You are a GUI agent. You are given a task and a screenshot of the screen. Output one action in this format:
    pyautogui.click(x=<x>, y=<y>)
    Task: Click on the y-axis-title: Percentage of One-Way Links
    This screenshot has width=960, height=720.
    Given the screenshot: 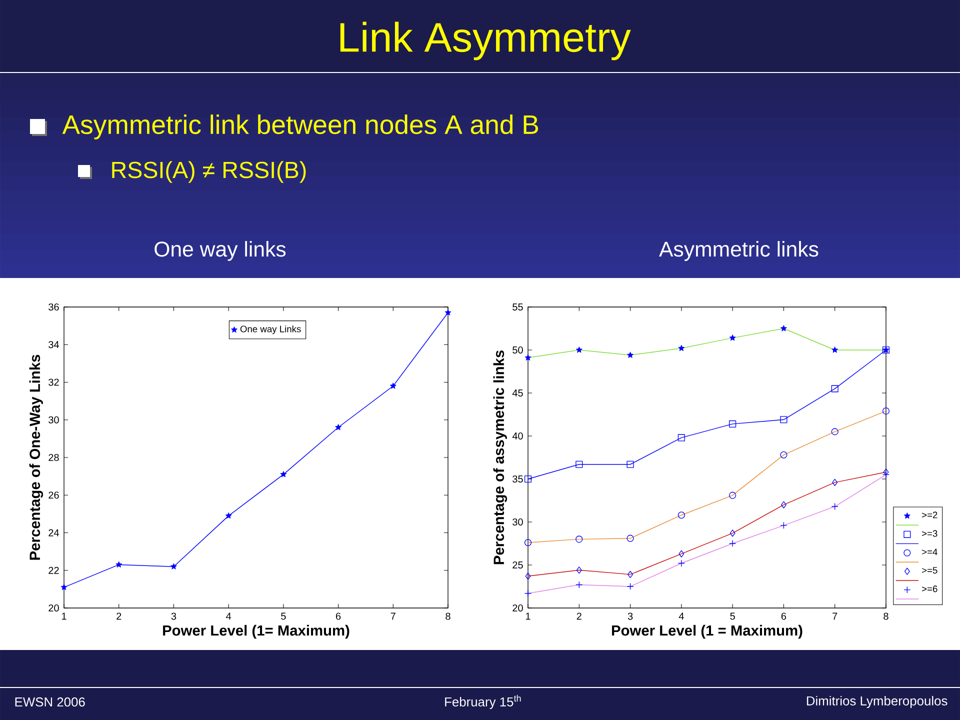 What is the action you would take?
    pyautogui.click(x=36, y=457)
    